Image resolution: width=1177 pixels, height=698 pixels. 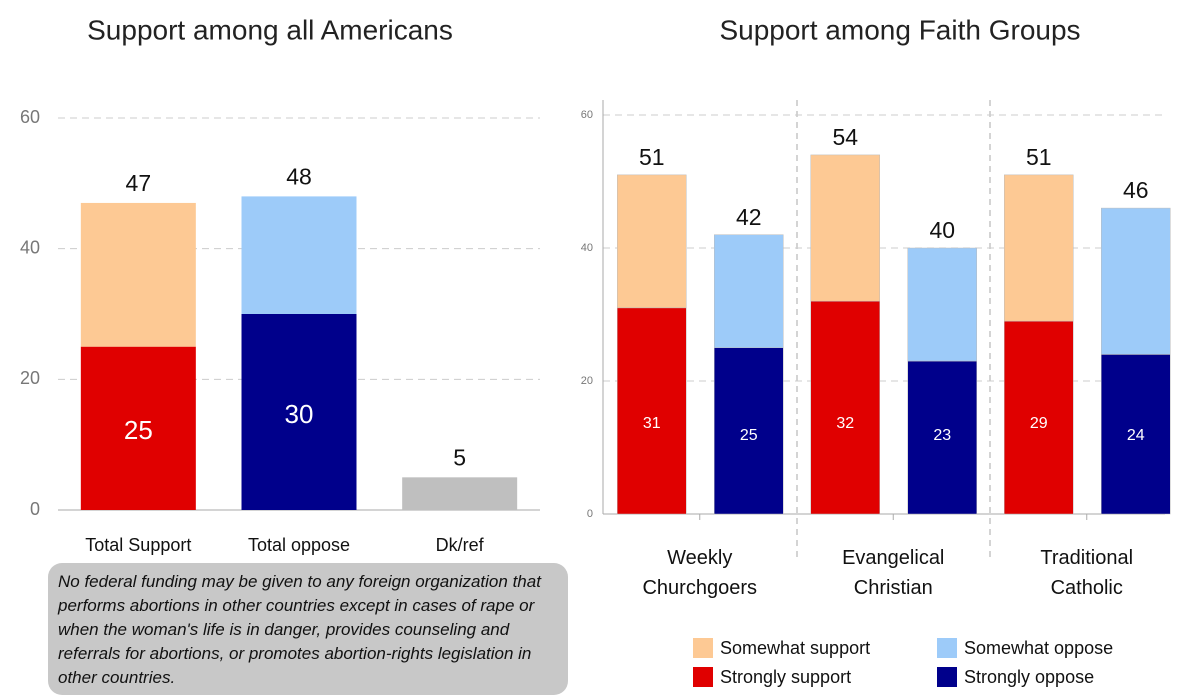 What do you see at coordinates (893, 573) in the screenshot?
I see `x-tick-label: Evangelical Christian` at bounding box center [893, 573].